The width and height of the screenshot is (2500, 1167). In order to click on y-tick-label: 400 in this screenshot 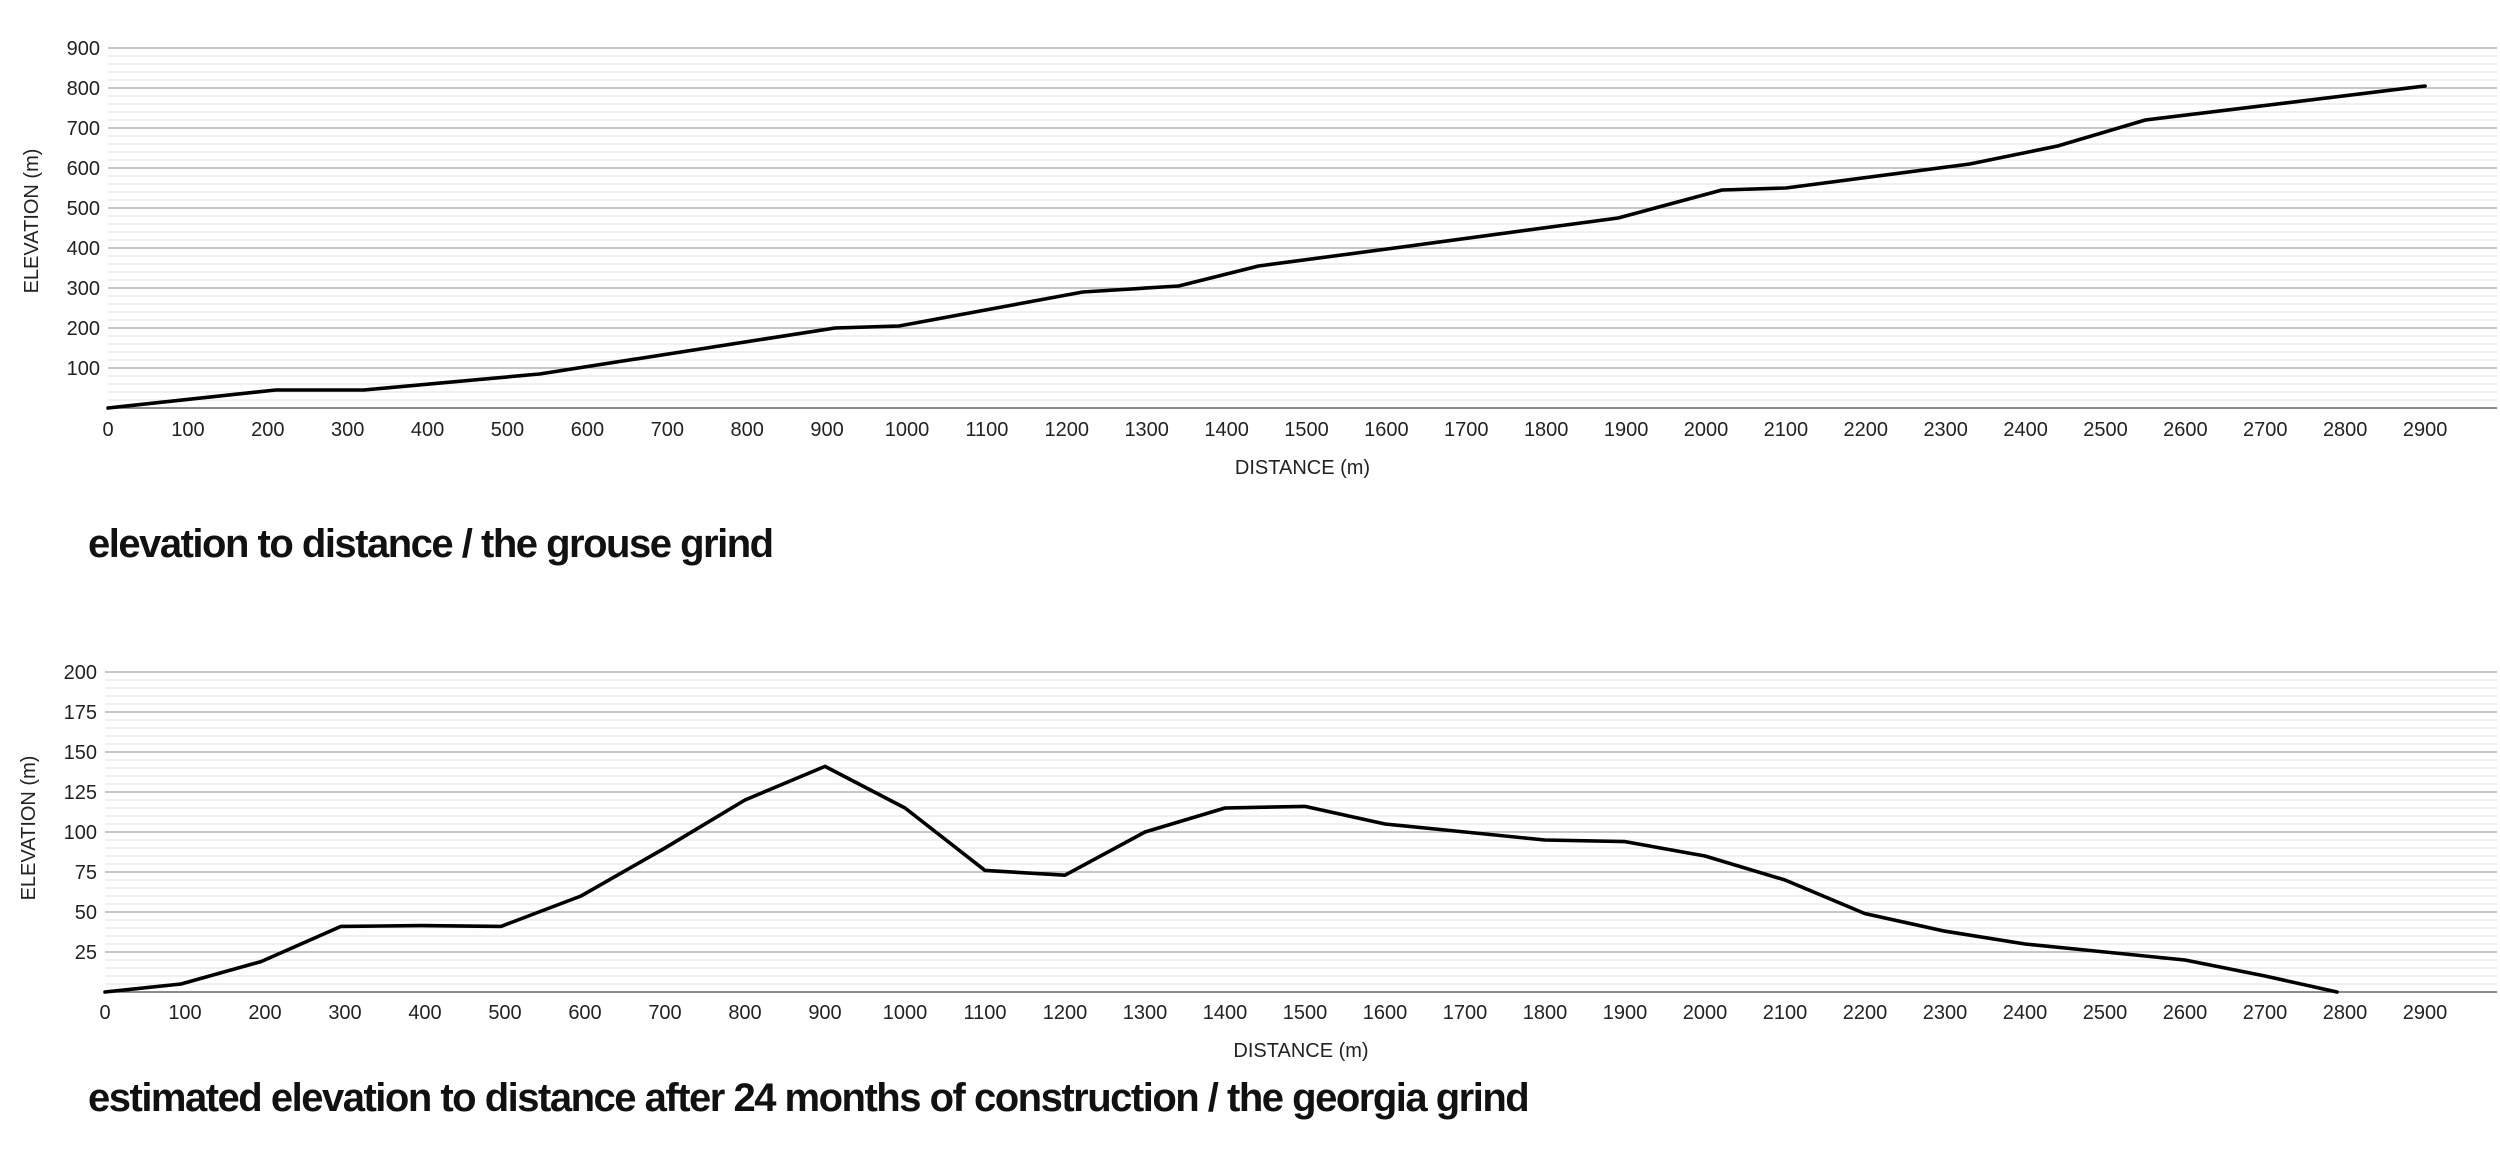, I will do `click(83, 249)`.